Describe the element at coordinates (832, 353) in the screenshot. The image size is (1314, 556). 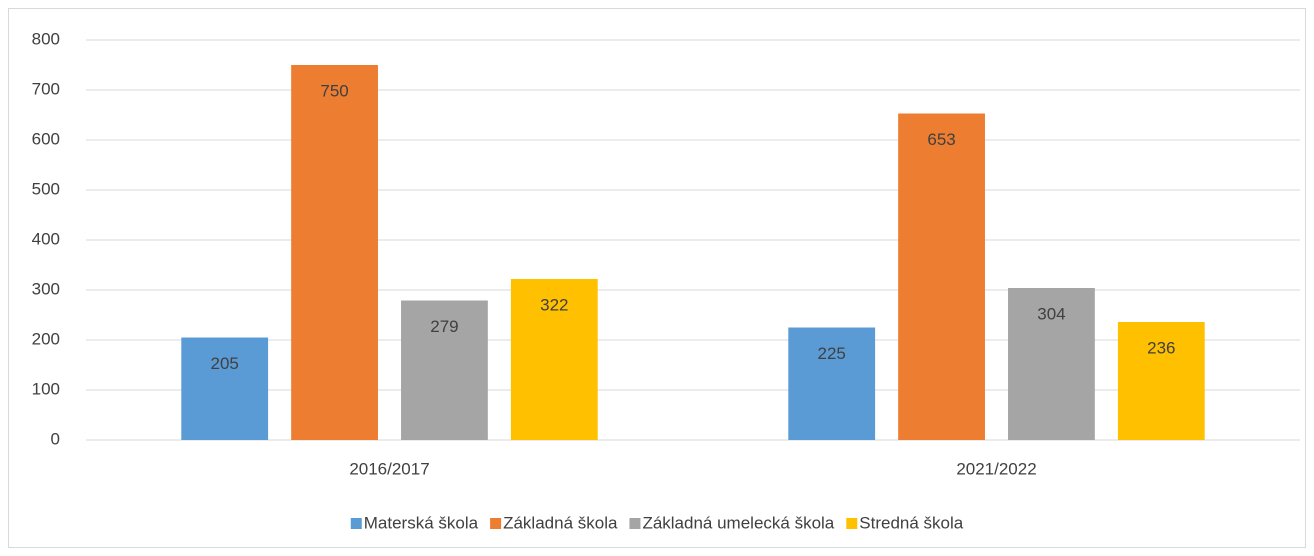
I see `data-label: 225` at that location.